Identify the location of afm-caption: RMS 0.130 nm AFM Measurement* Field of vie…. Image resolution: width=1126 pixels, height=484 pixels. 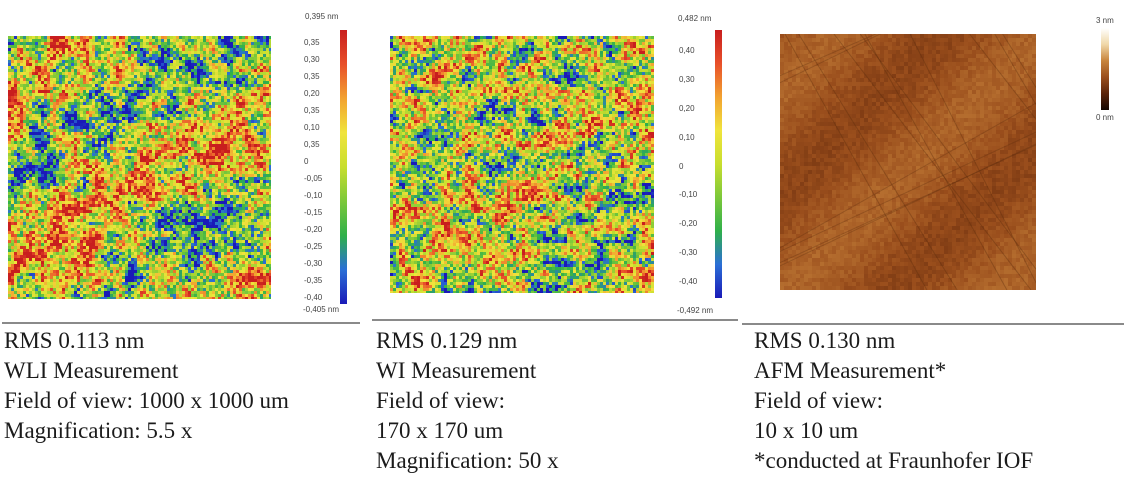
(893, 401).